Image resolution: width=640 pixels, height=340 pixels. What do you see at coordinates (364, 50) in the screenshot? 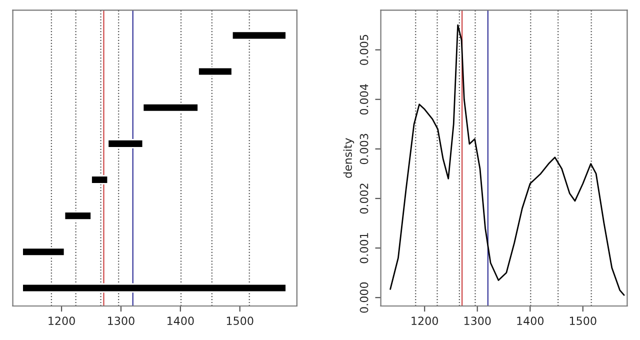
I see `y-tick-label: 0.005` at bounding box center [364, 50].